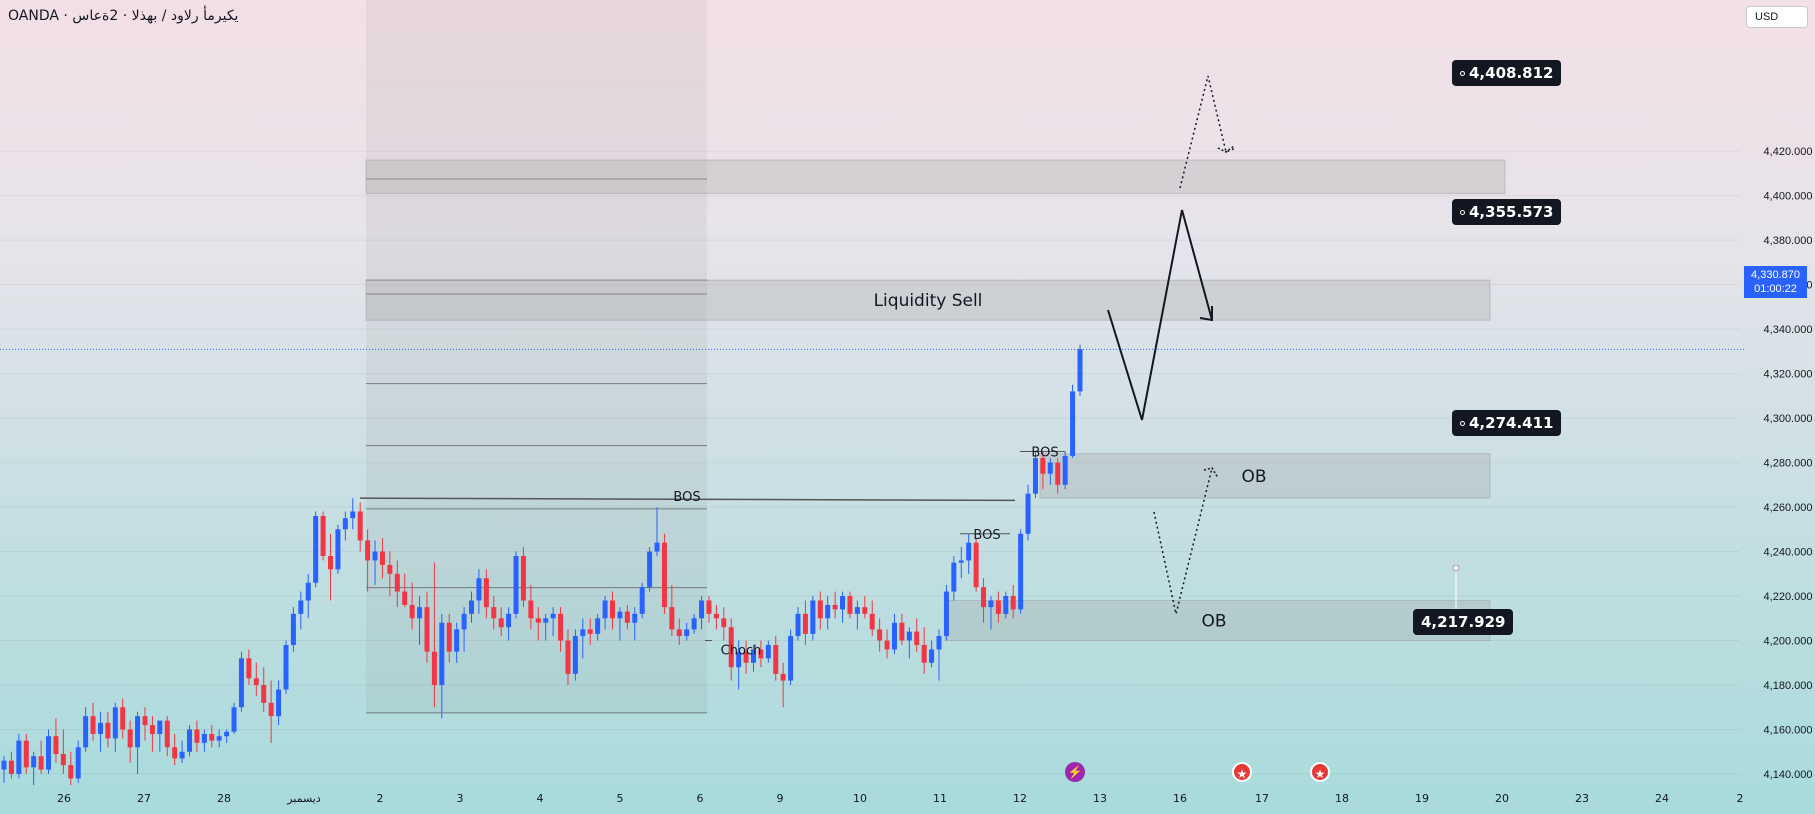 This screenshot has height=814, width=1815. Describe the element at coordinates (1788, 597) in the screenshot. I see `y-tick-label: 4,220.000` at that location.